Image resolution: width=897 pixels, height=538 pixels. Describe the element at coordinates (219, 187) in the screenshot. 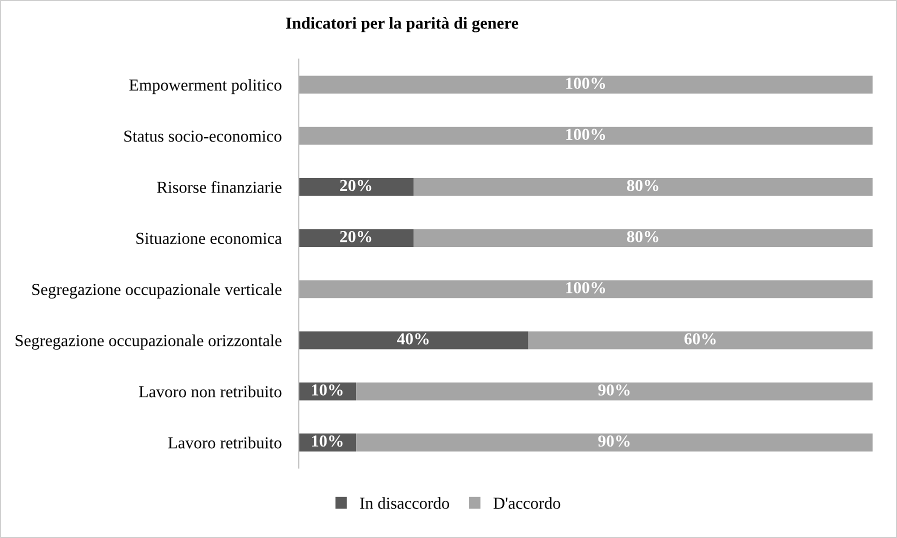

I see `y-tick-label: Risorse finanziarie` at that location.